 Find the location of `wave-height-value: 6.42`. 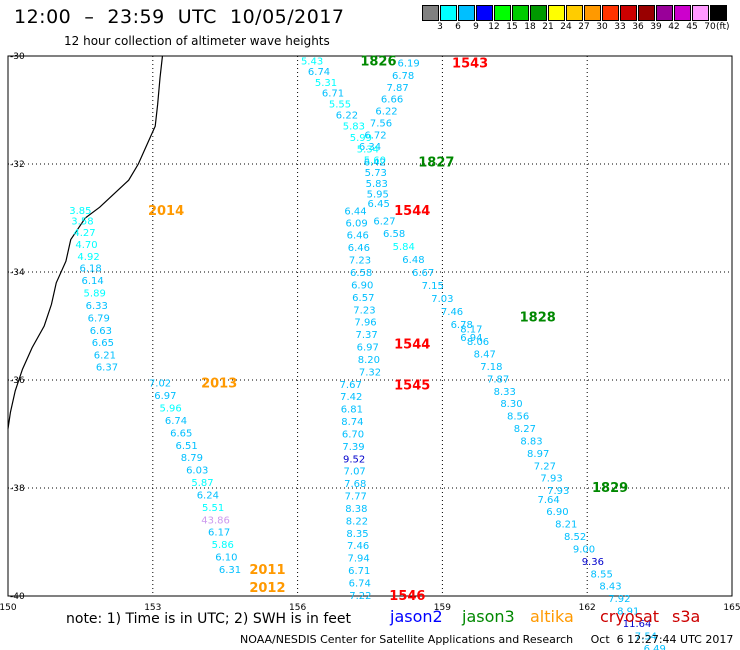

wave-height-value: 6.42 is located at coordinates (375, 162).